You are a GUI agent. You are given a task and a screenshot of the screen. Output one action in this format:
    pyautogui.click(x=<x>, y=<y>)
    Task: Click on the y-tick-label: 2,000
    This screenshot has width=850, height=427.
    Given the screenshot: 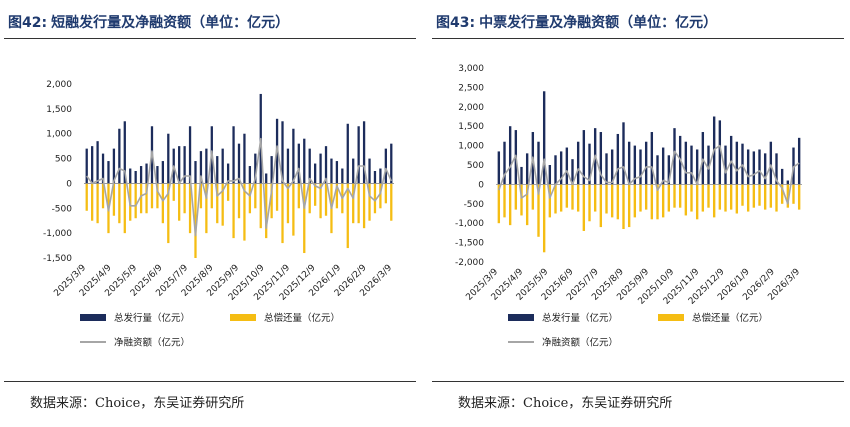 What is the action you would take?
    pyautogui.click(x=471, y=108)
    